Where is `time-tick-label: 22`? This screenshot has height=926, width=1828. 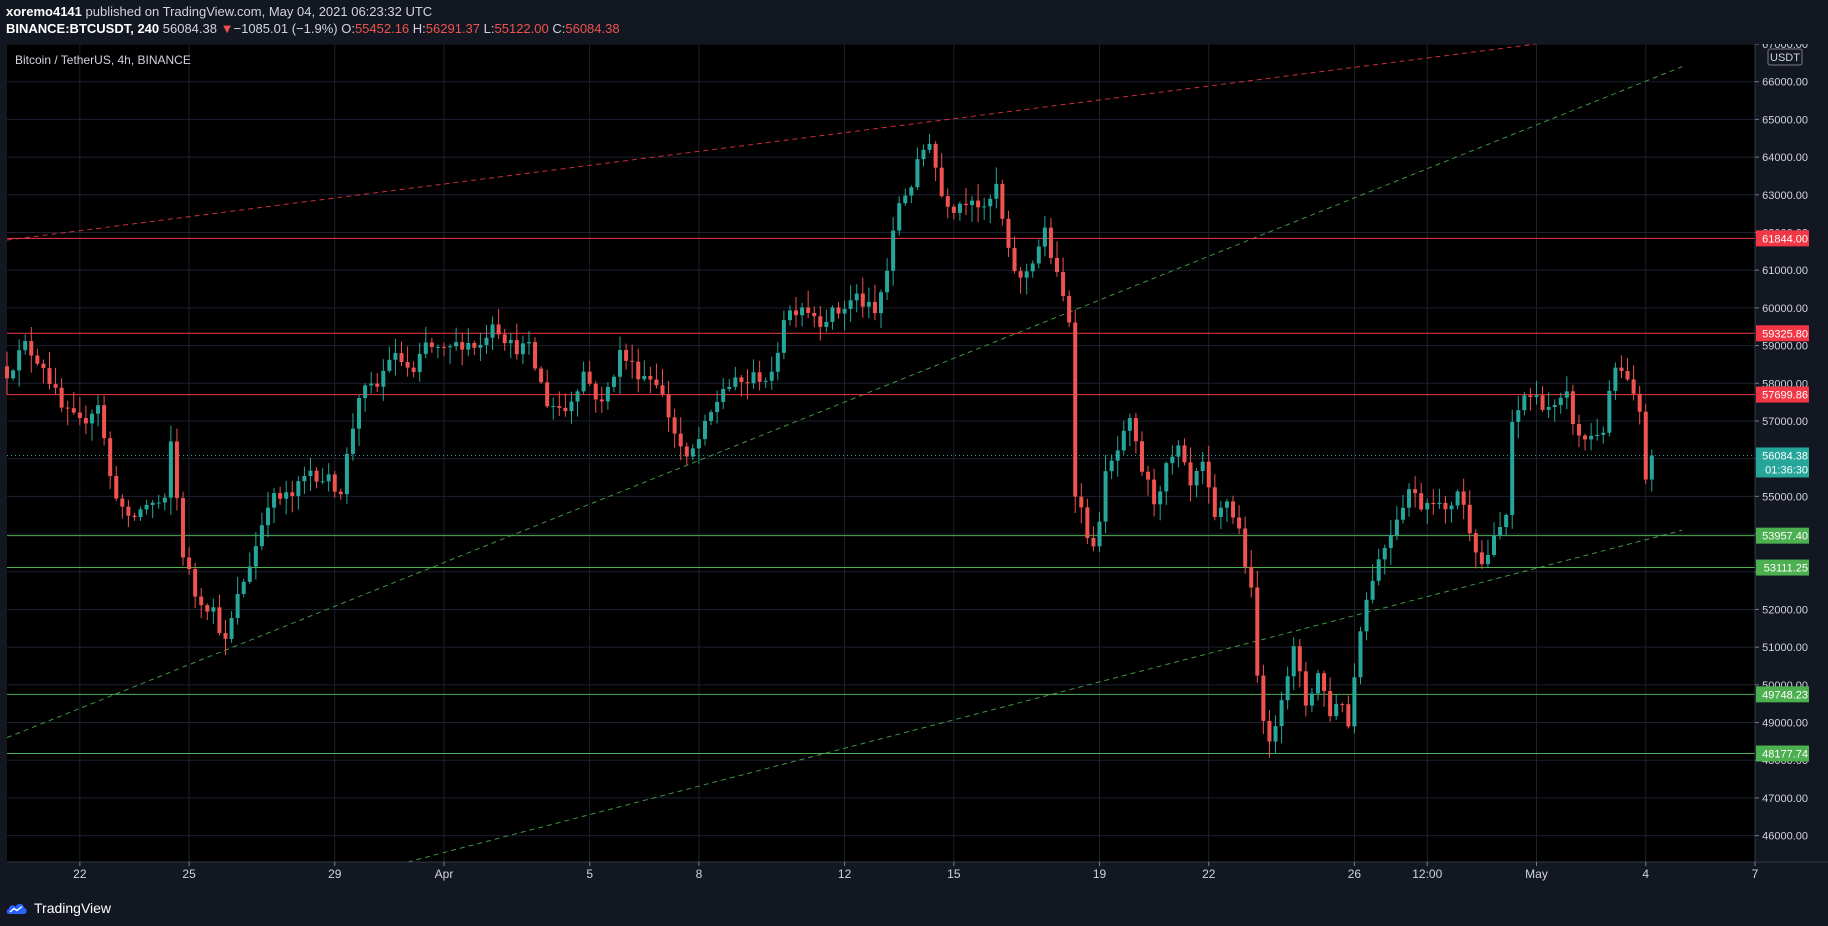 time-tick-label: 22 is located at coordinates (1209, 874).